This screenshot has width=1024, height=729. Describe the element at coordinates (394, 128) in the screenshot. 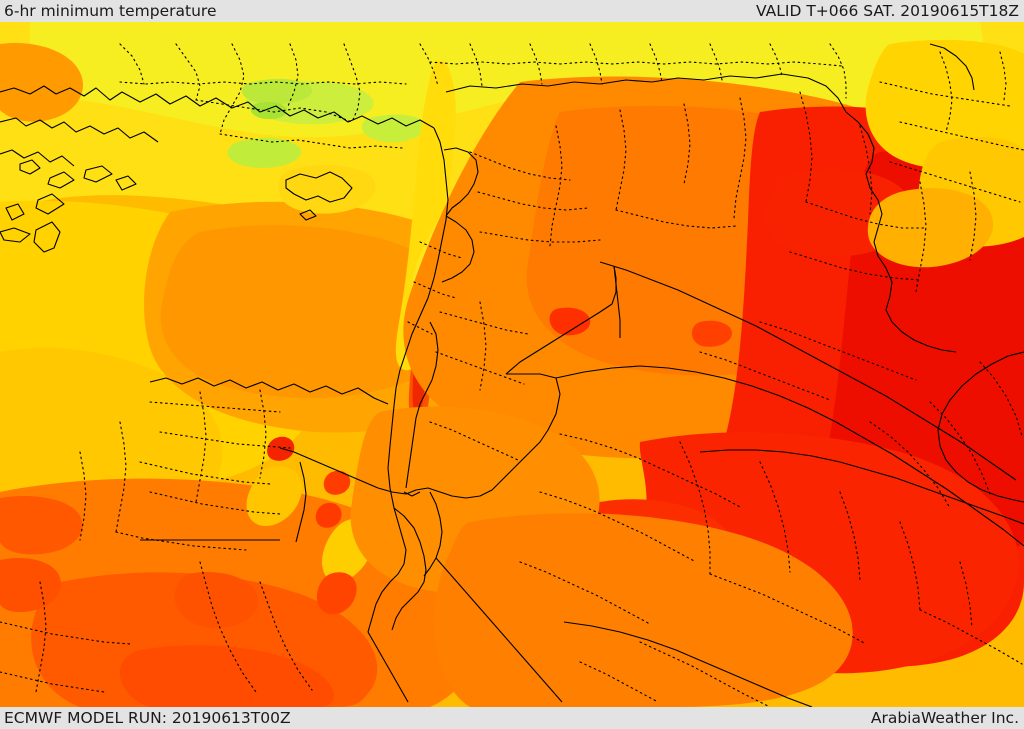

I see `field-yellow-green-patch-b` at that location.